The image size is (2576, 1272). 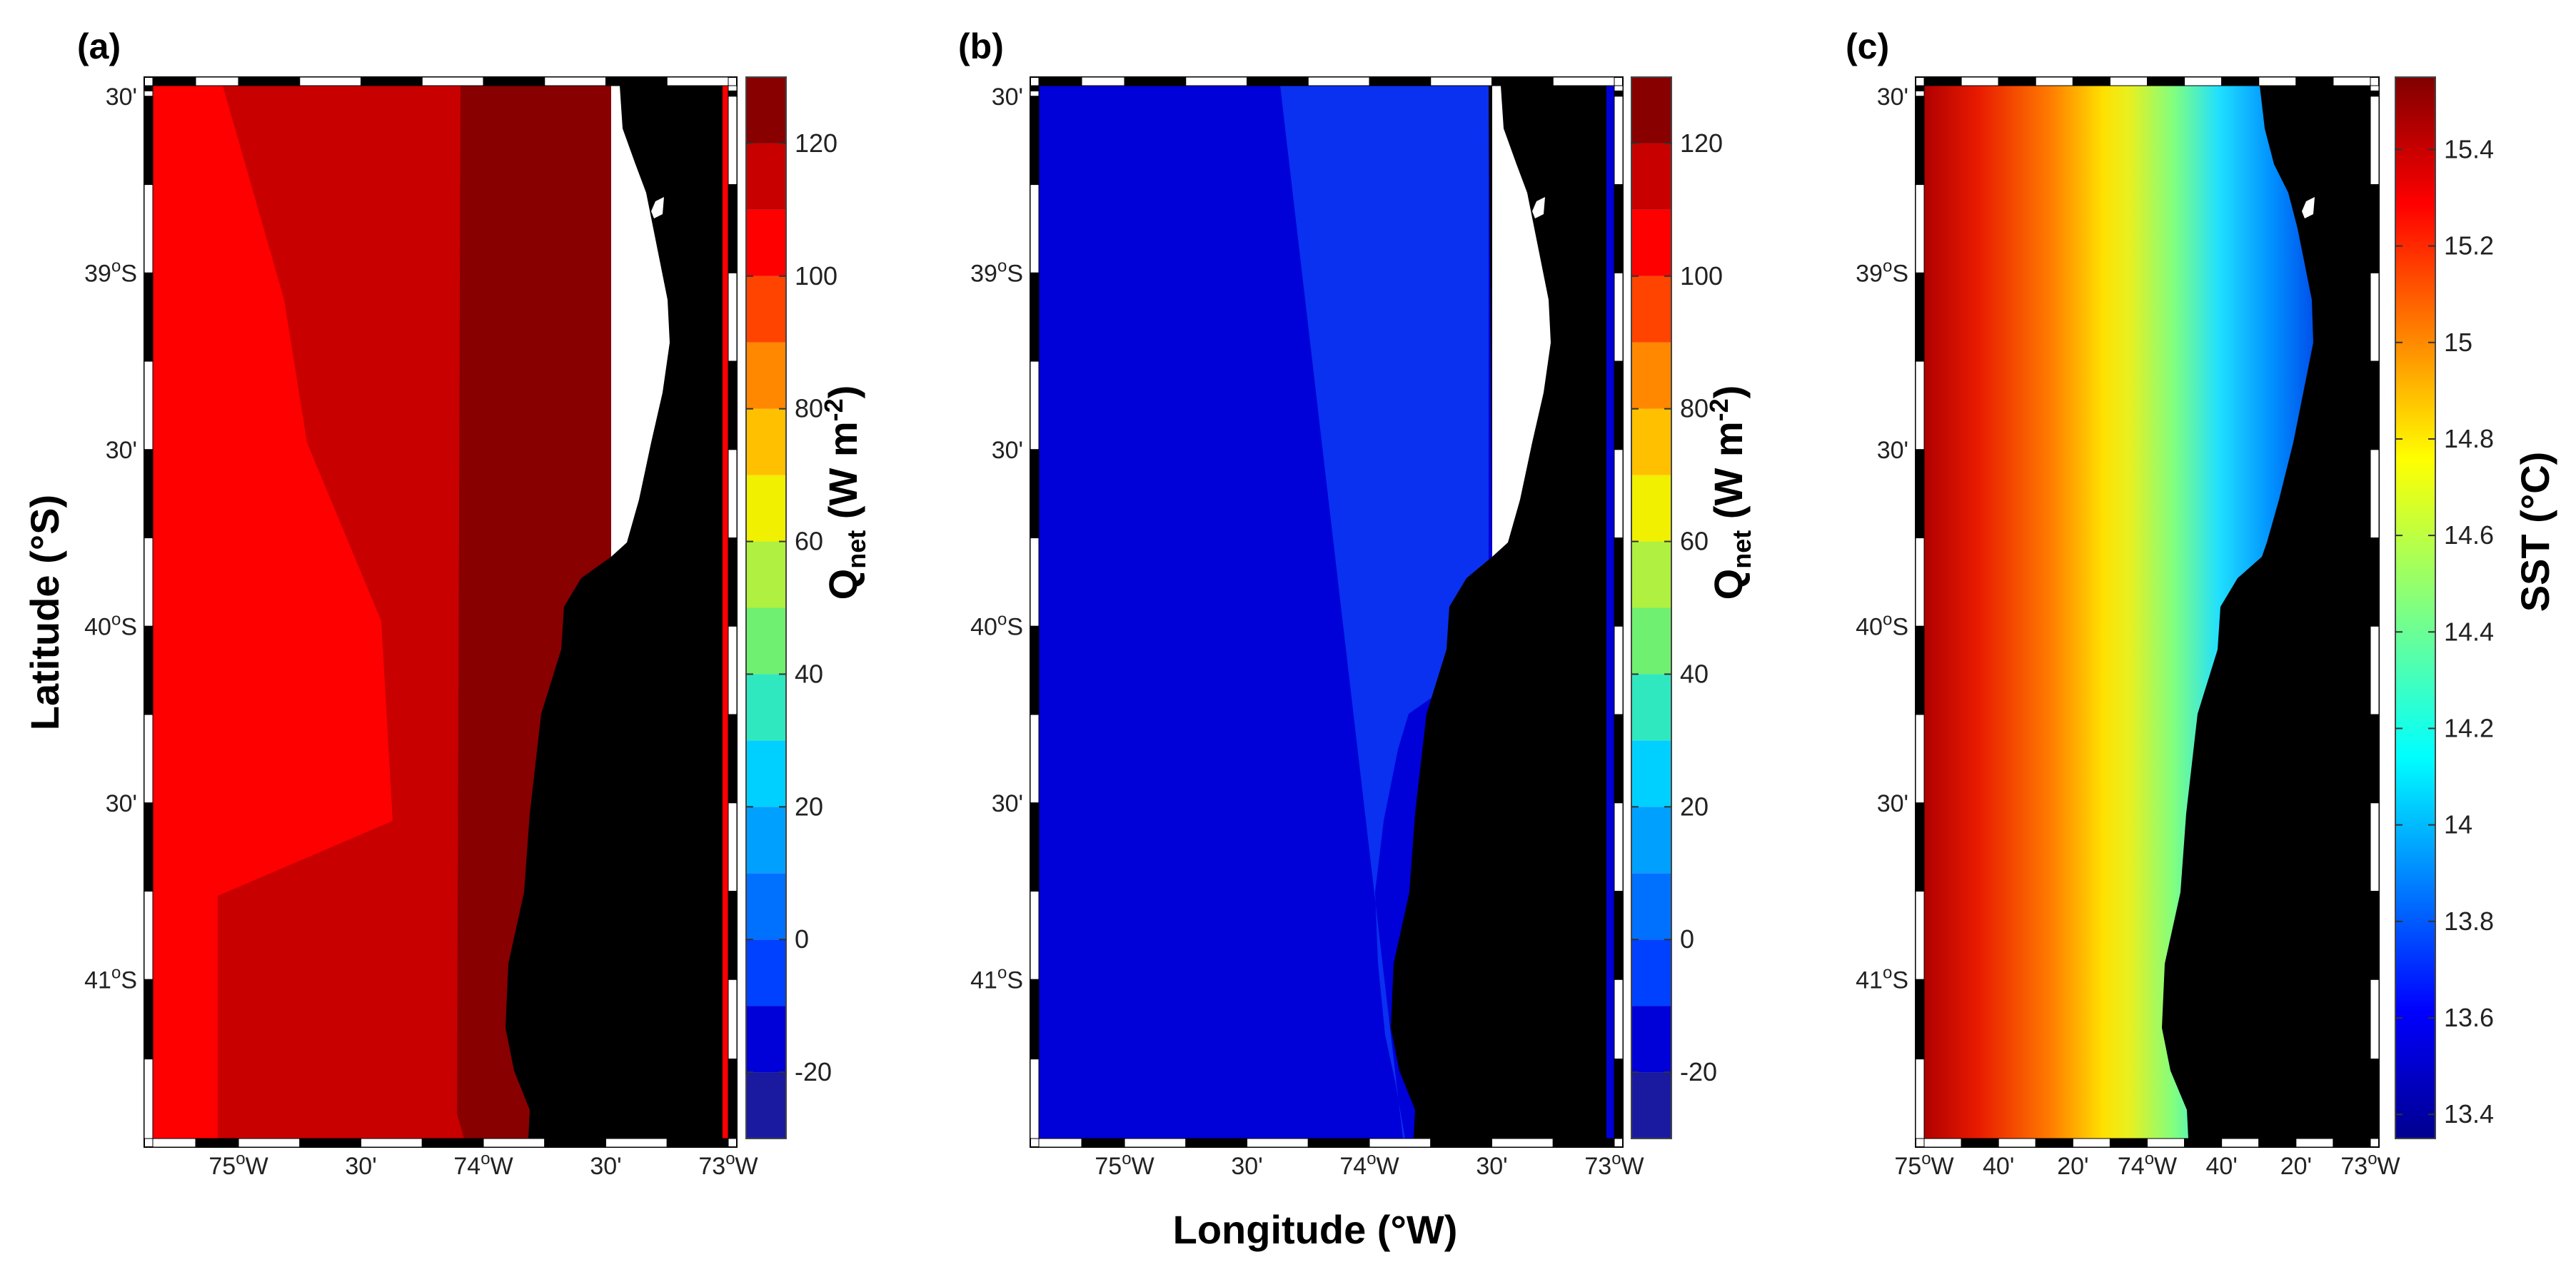 I want to click on colorbar-tick-label: 15, so click(x=2458, y=342).